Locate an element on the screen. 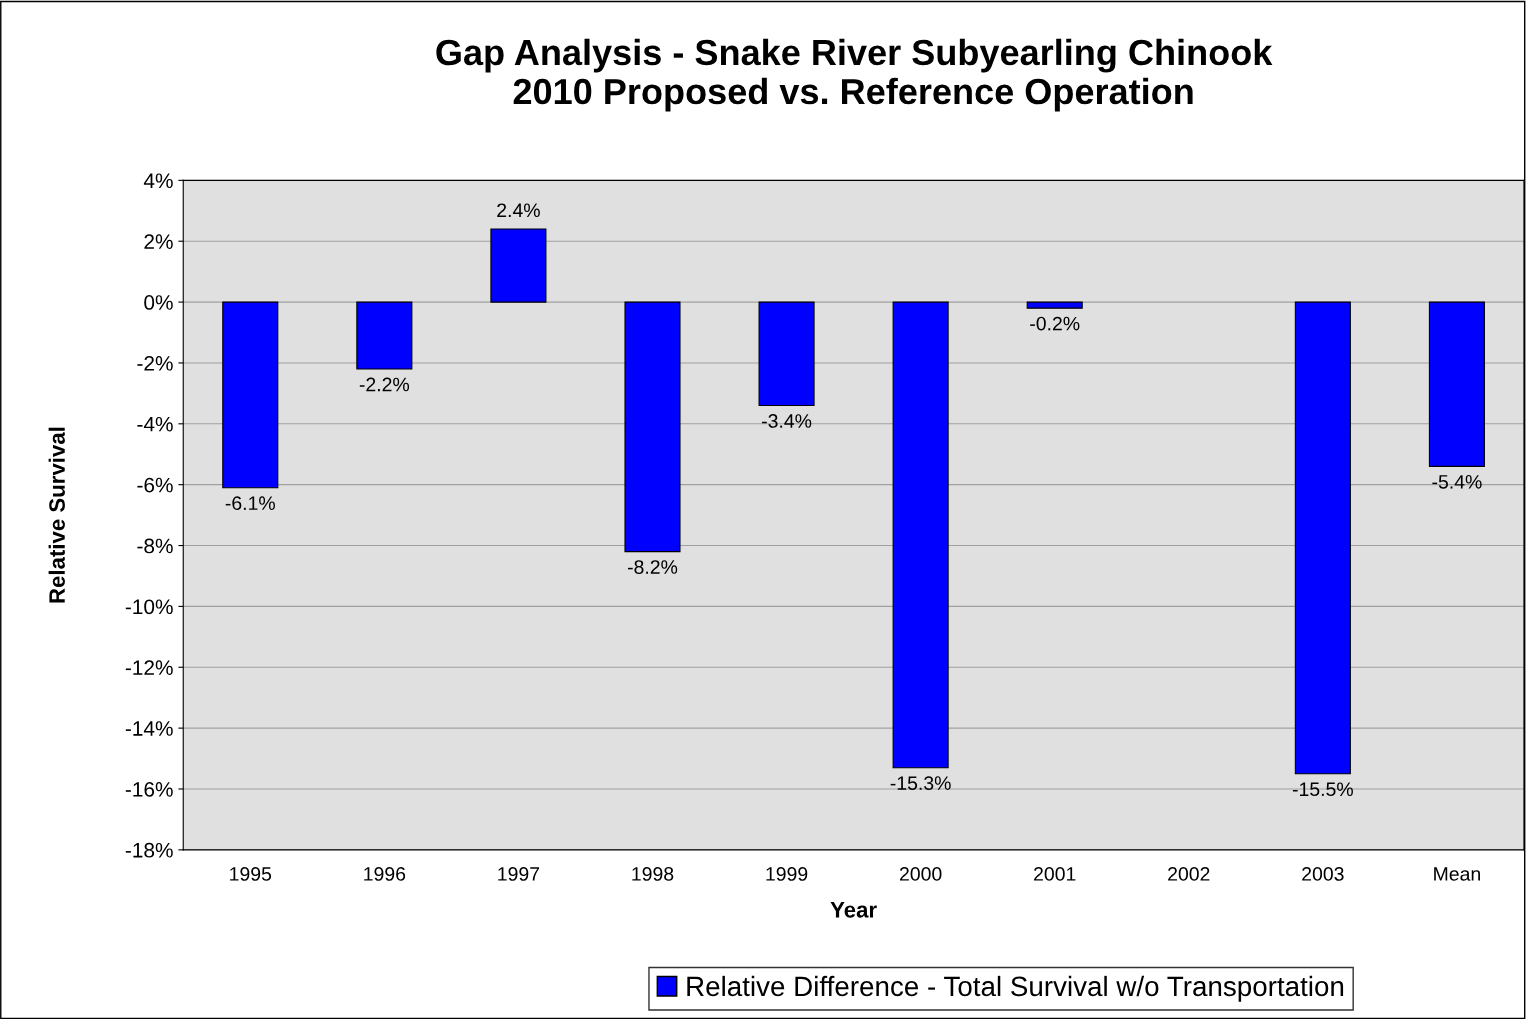 The width and height of the screenshot is (1527, 1019). x-tick-label: Mean is located at coordinates (1457, 874).